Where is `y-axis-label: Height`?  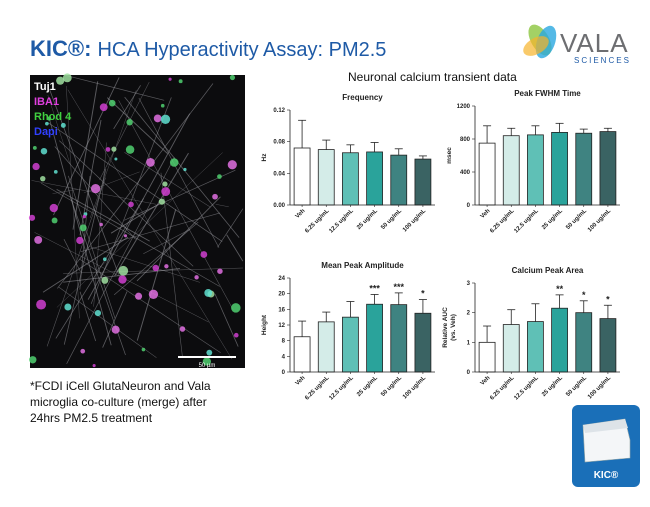 y-axis-label: Height is located at coordinates (264, 324).